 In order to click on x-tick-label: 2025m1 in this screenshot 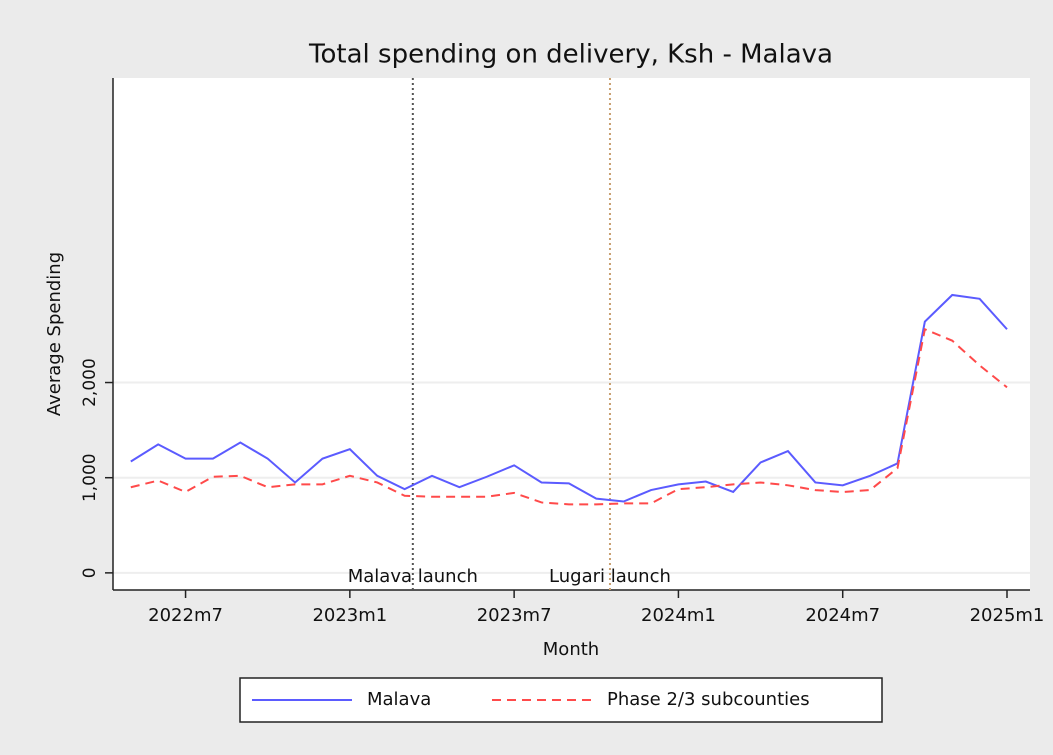, I will do `click(1007, 615)`.